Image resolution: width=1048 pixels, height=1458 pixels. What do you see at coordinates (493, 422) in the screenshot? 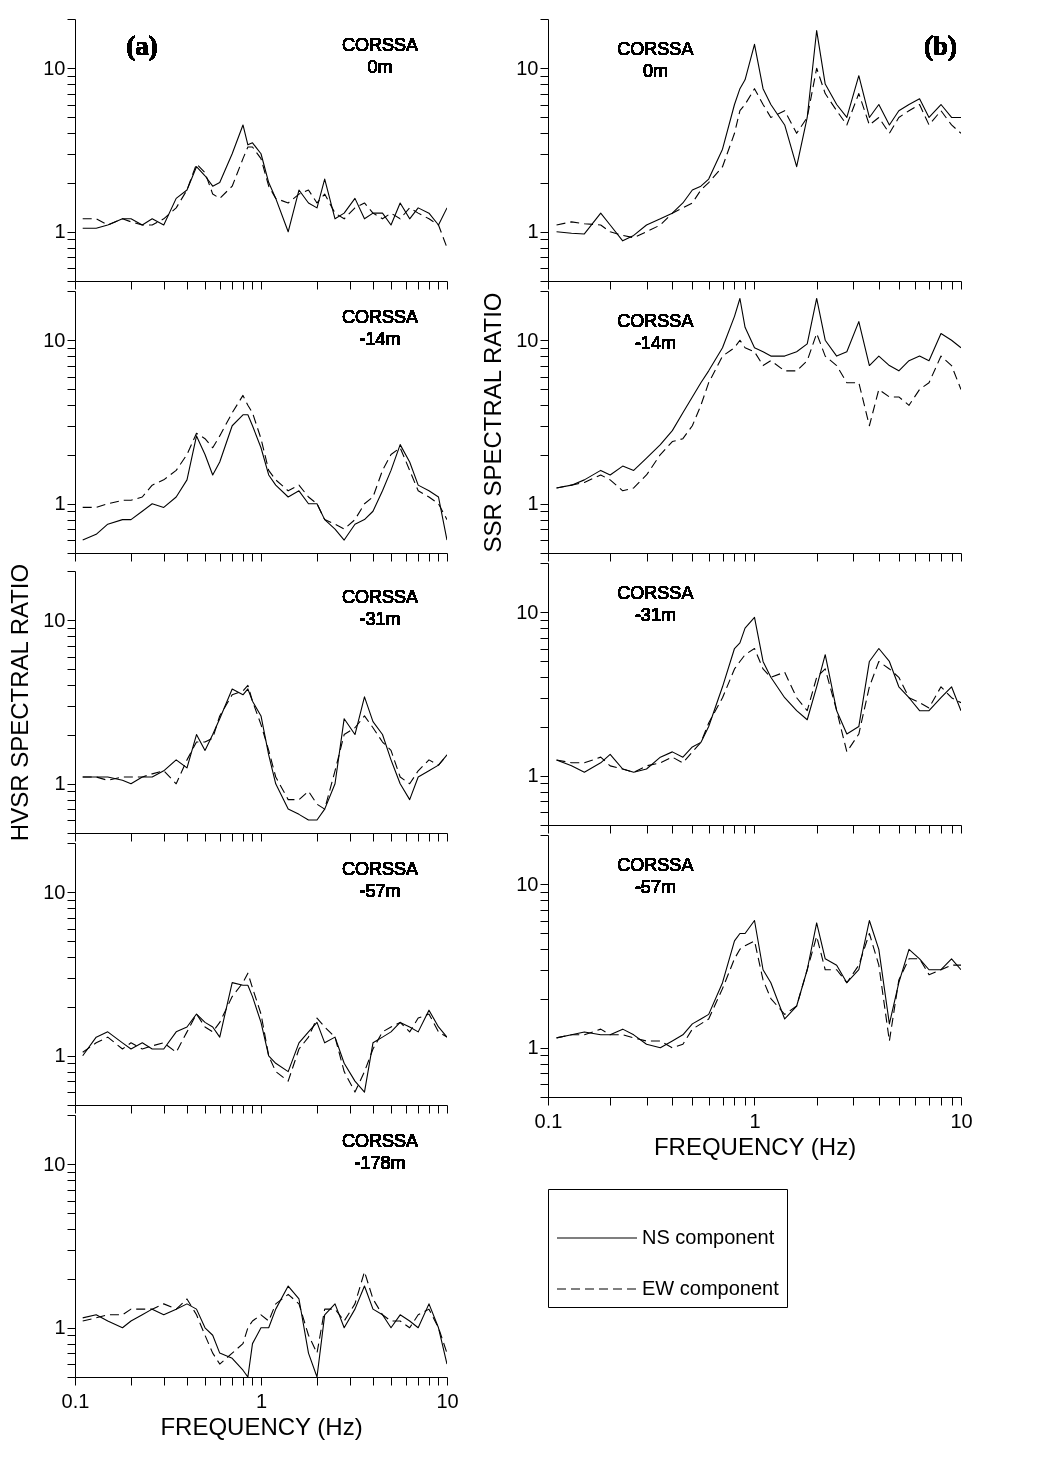
I see `y-axis-title: SSR SPECTRAL RATIO` at bounding box center [493, 422].